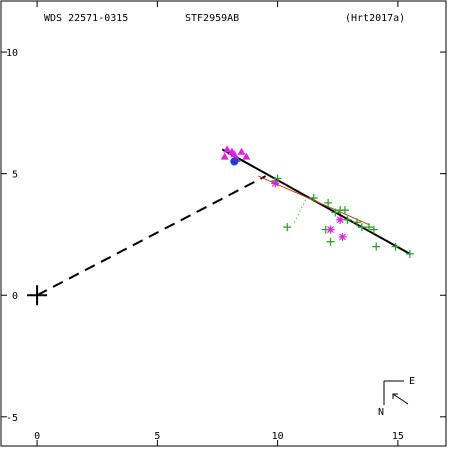 Image resolution: width=450 pixels, height=450 pixels. What do you see at coordinates (398, 436) in the screenshot?
I see `x-tick-label: 15` at bounding box center [398, 436].